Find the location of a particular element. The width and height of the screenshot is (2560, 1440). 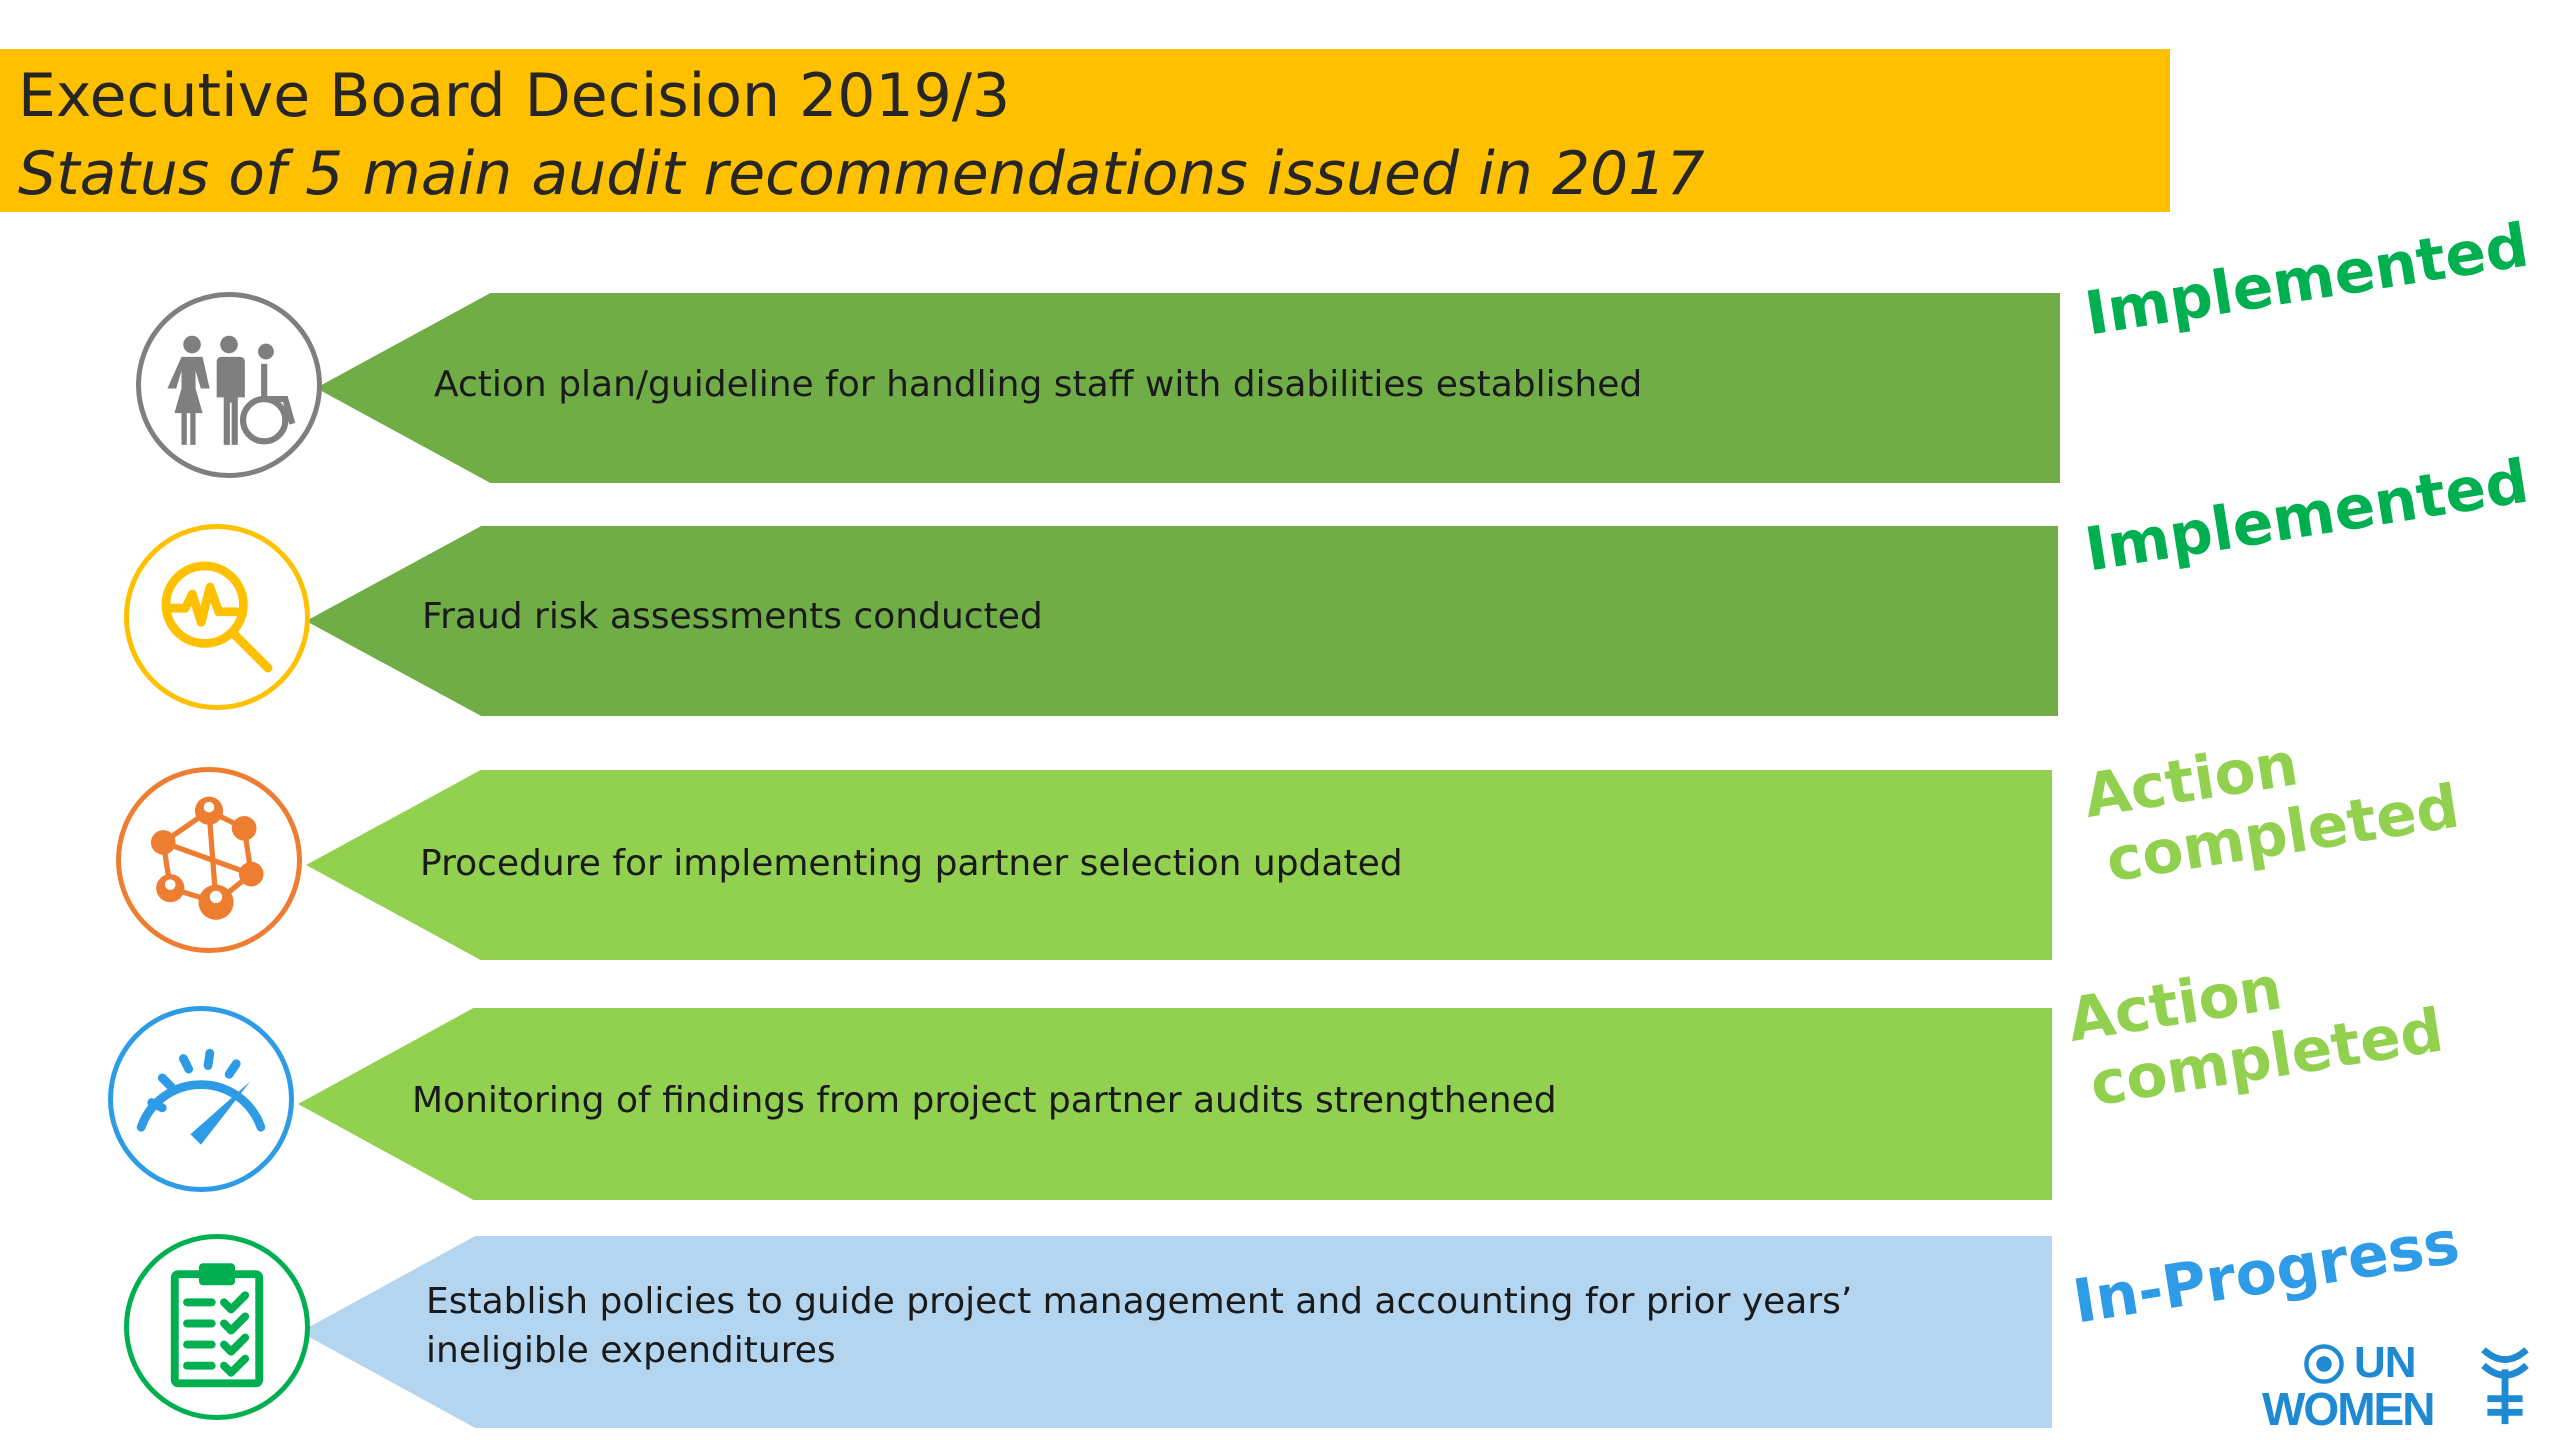

slide-title: Executive Board Decision 2019/3 is located at coordinates (514, 96).